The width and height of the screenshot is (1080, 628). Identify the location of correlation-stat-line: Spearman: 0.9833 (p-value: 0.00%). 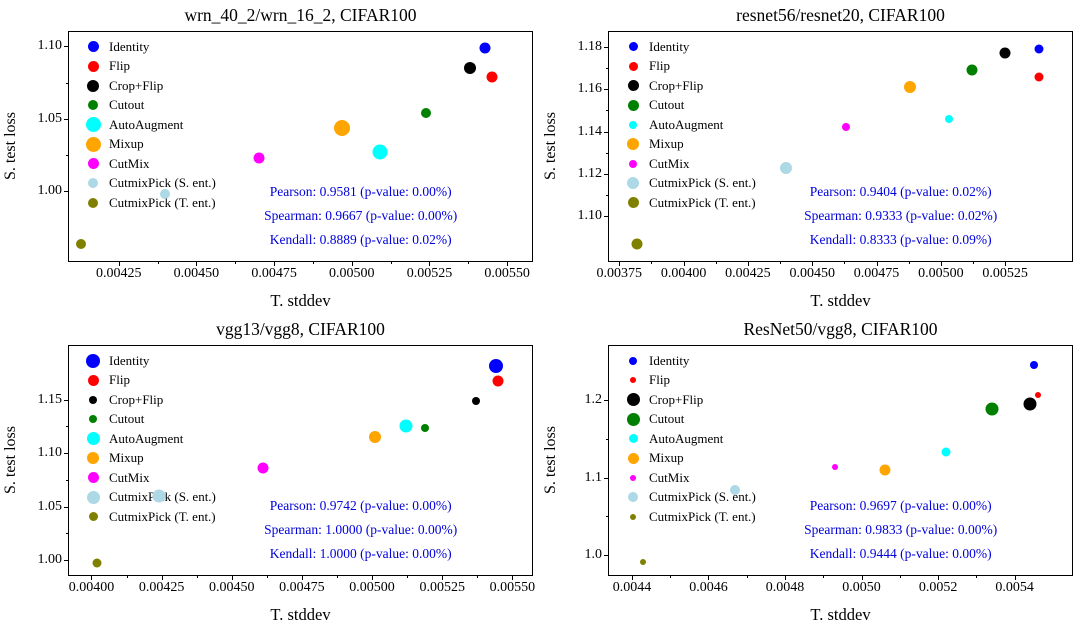
(901, 529).